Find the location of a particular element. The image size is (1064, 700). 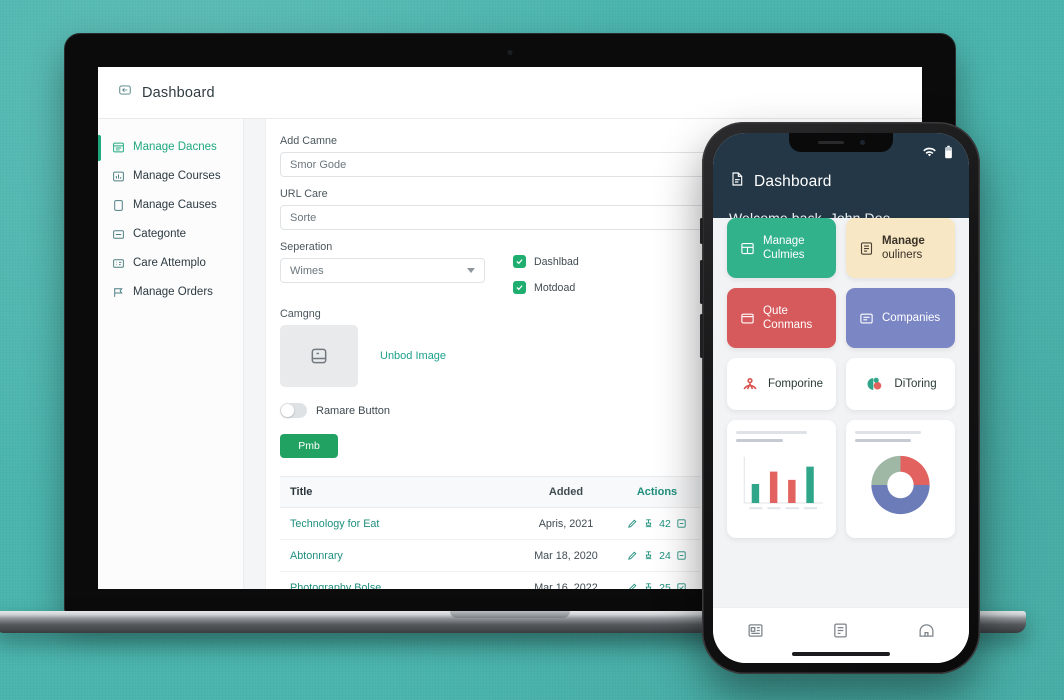

logo-row: Fomporine DiToring is located at coordinates (841, 384).